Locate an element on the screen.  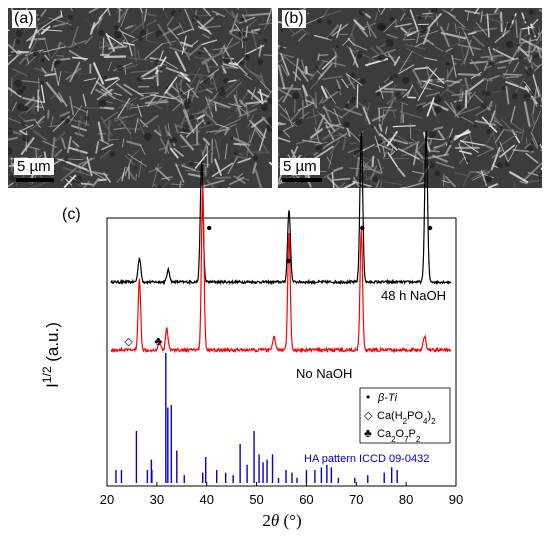
legend: • β-Ti ◇ Ca(H2PO4)2 ♣ Ca2O7P2 is located at coordinates (400, 417).